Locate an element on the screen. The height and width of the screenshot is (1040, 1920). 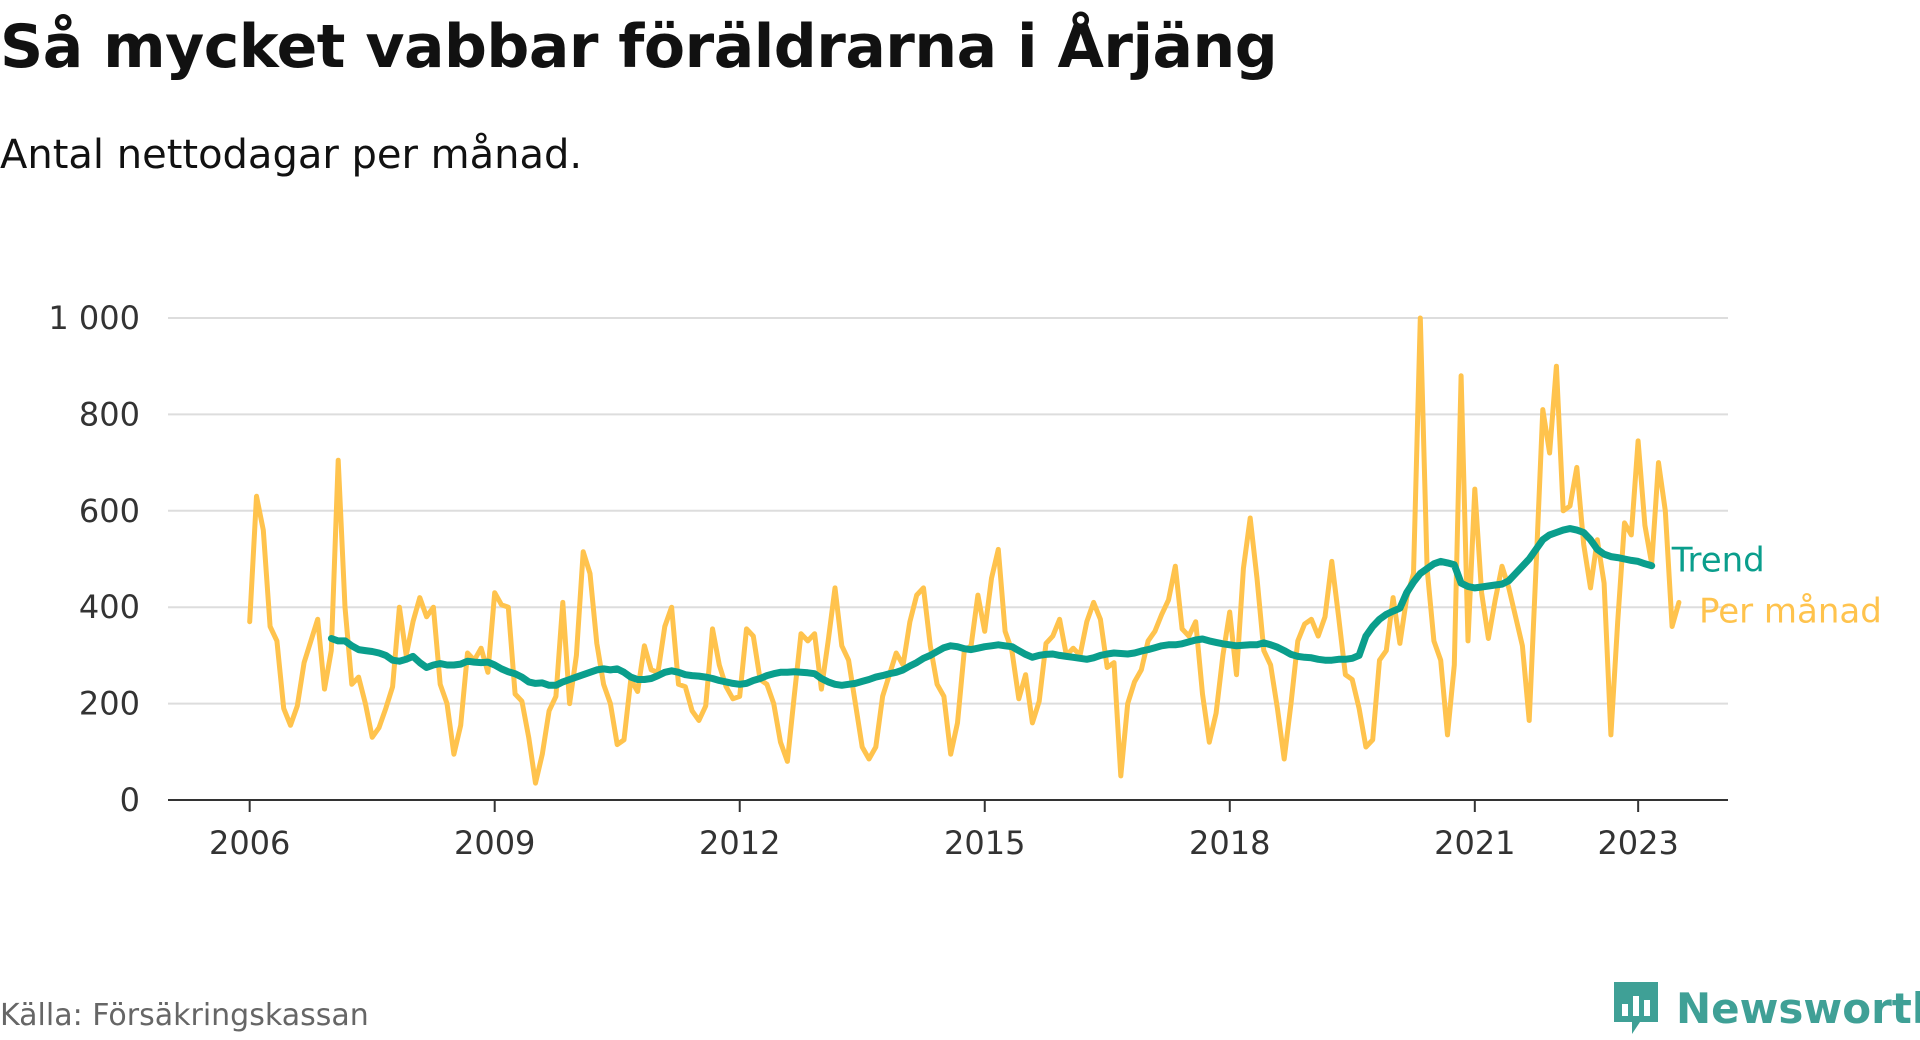
y-tick-label: 0 is located at coordinates (130, 800).